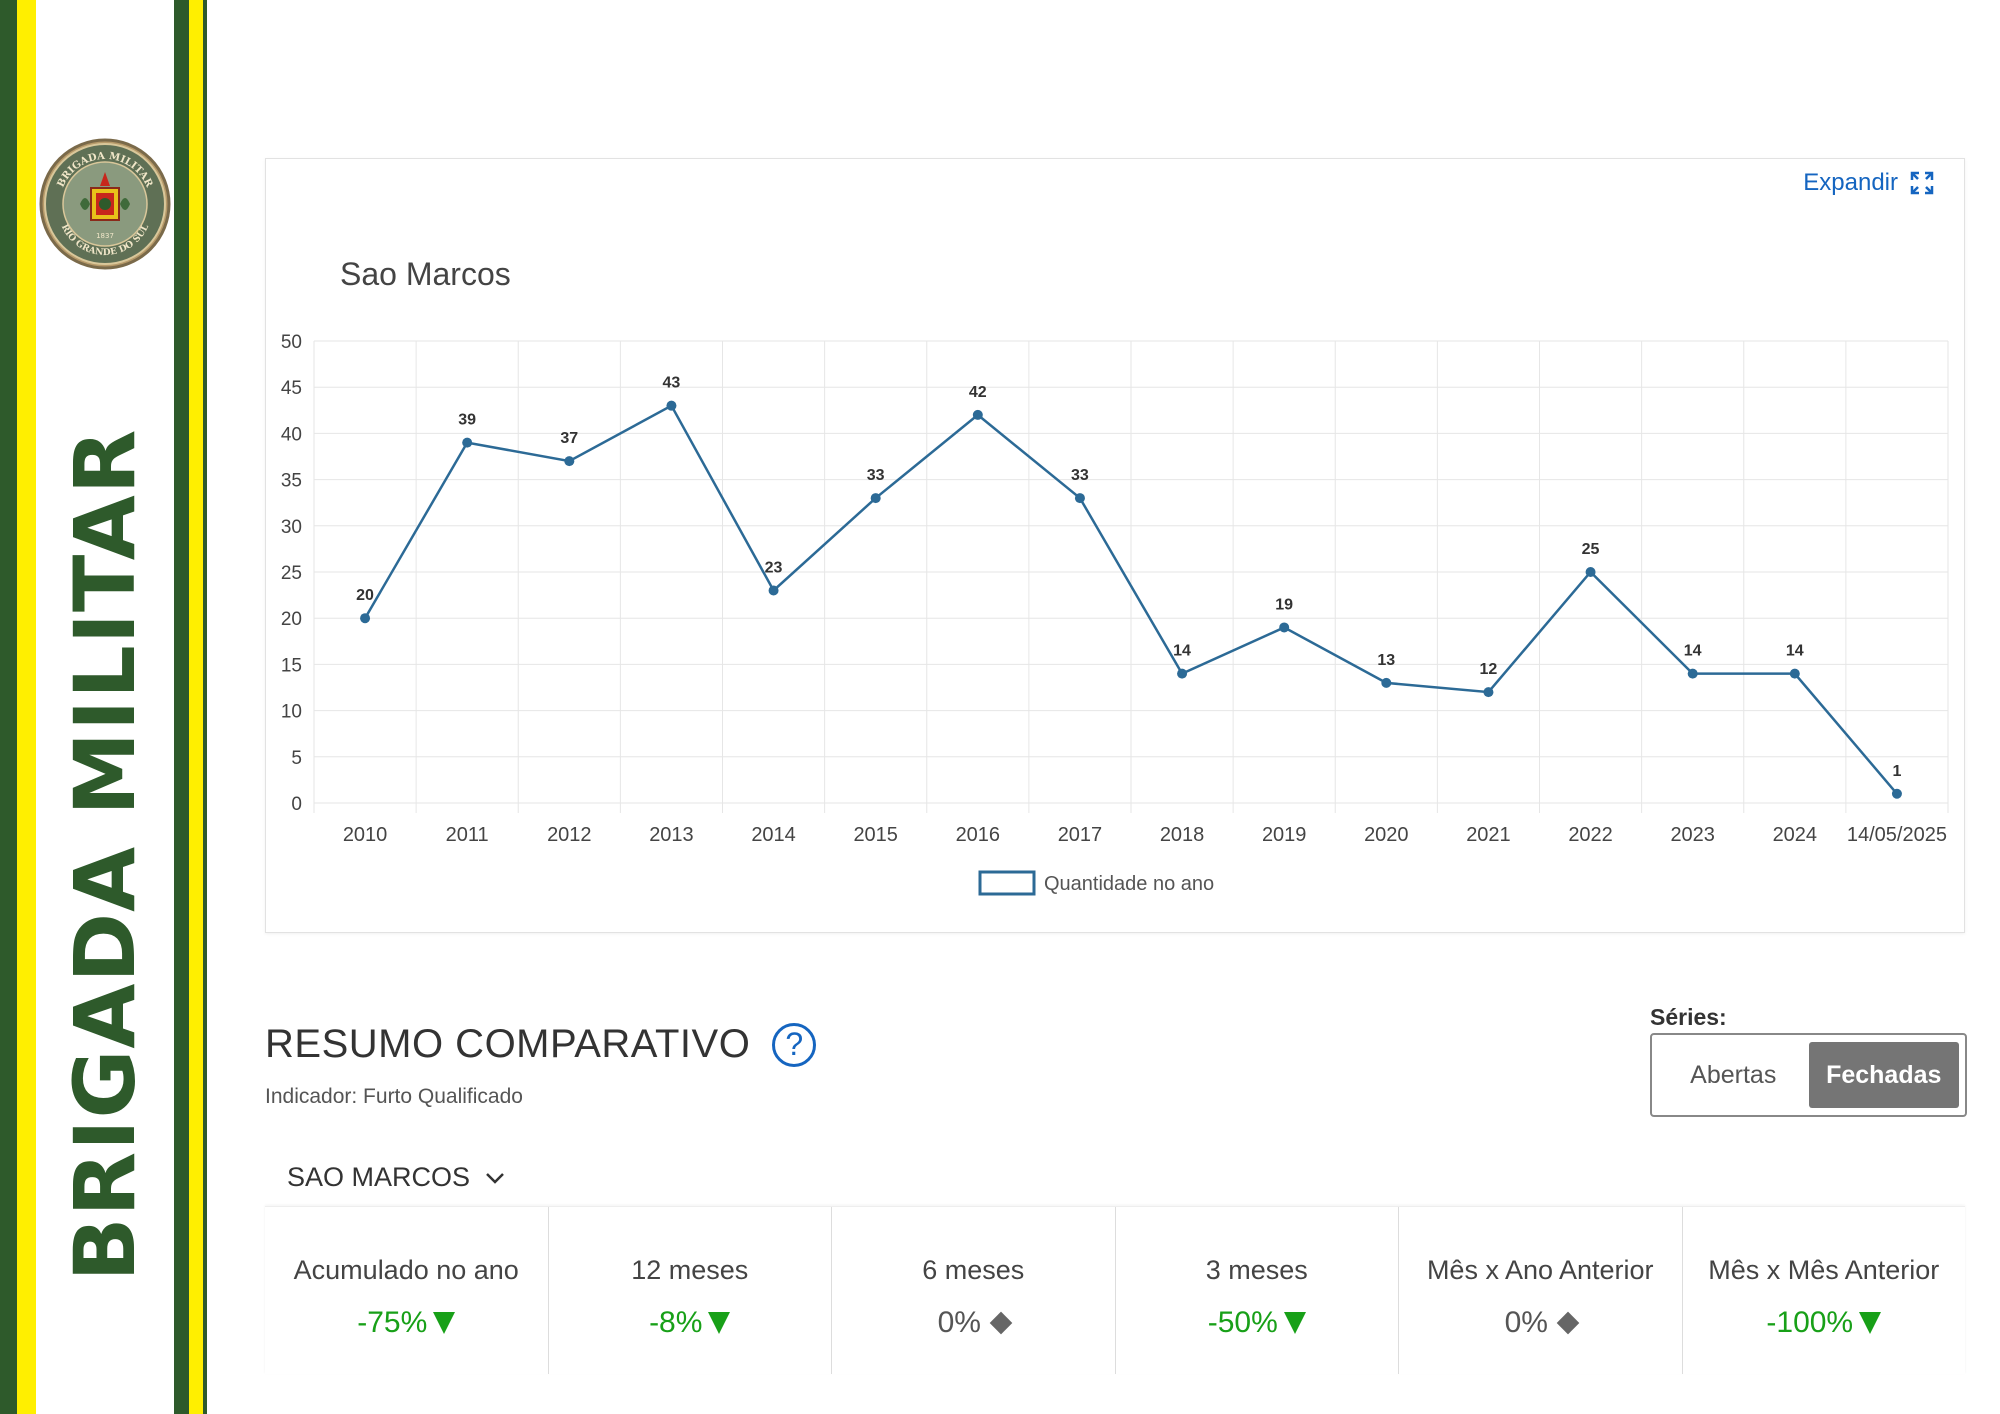 The height and width of the screenshot is (1414, 2000). What do you see at coordinates (774, 567) in the screenshot?
I see `data-label: 23` at bounding box center [774, 567].